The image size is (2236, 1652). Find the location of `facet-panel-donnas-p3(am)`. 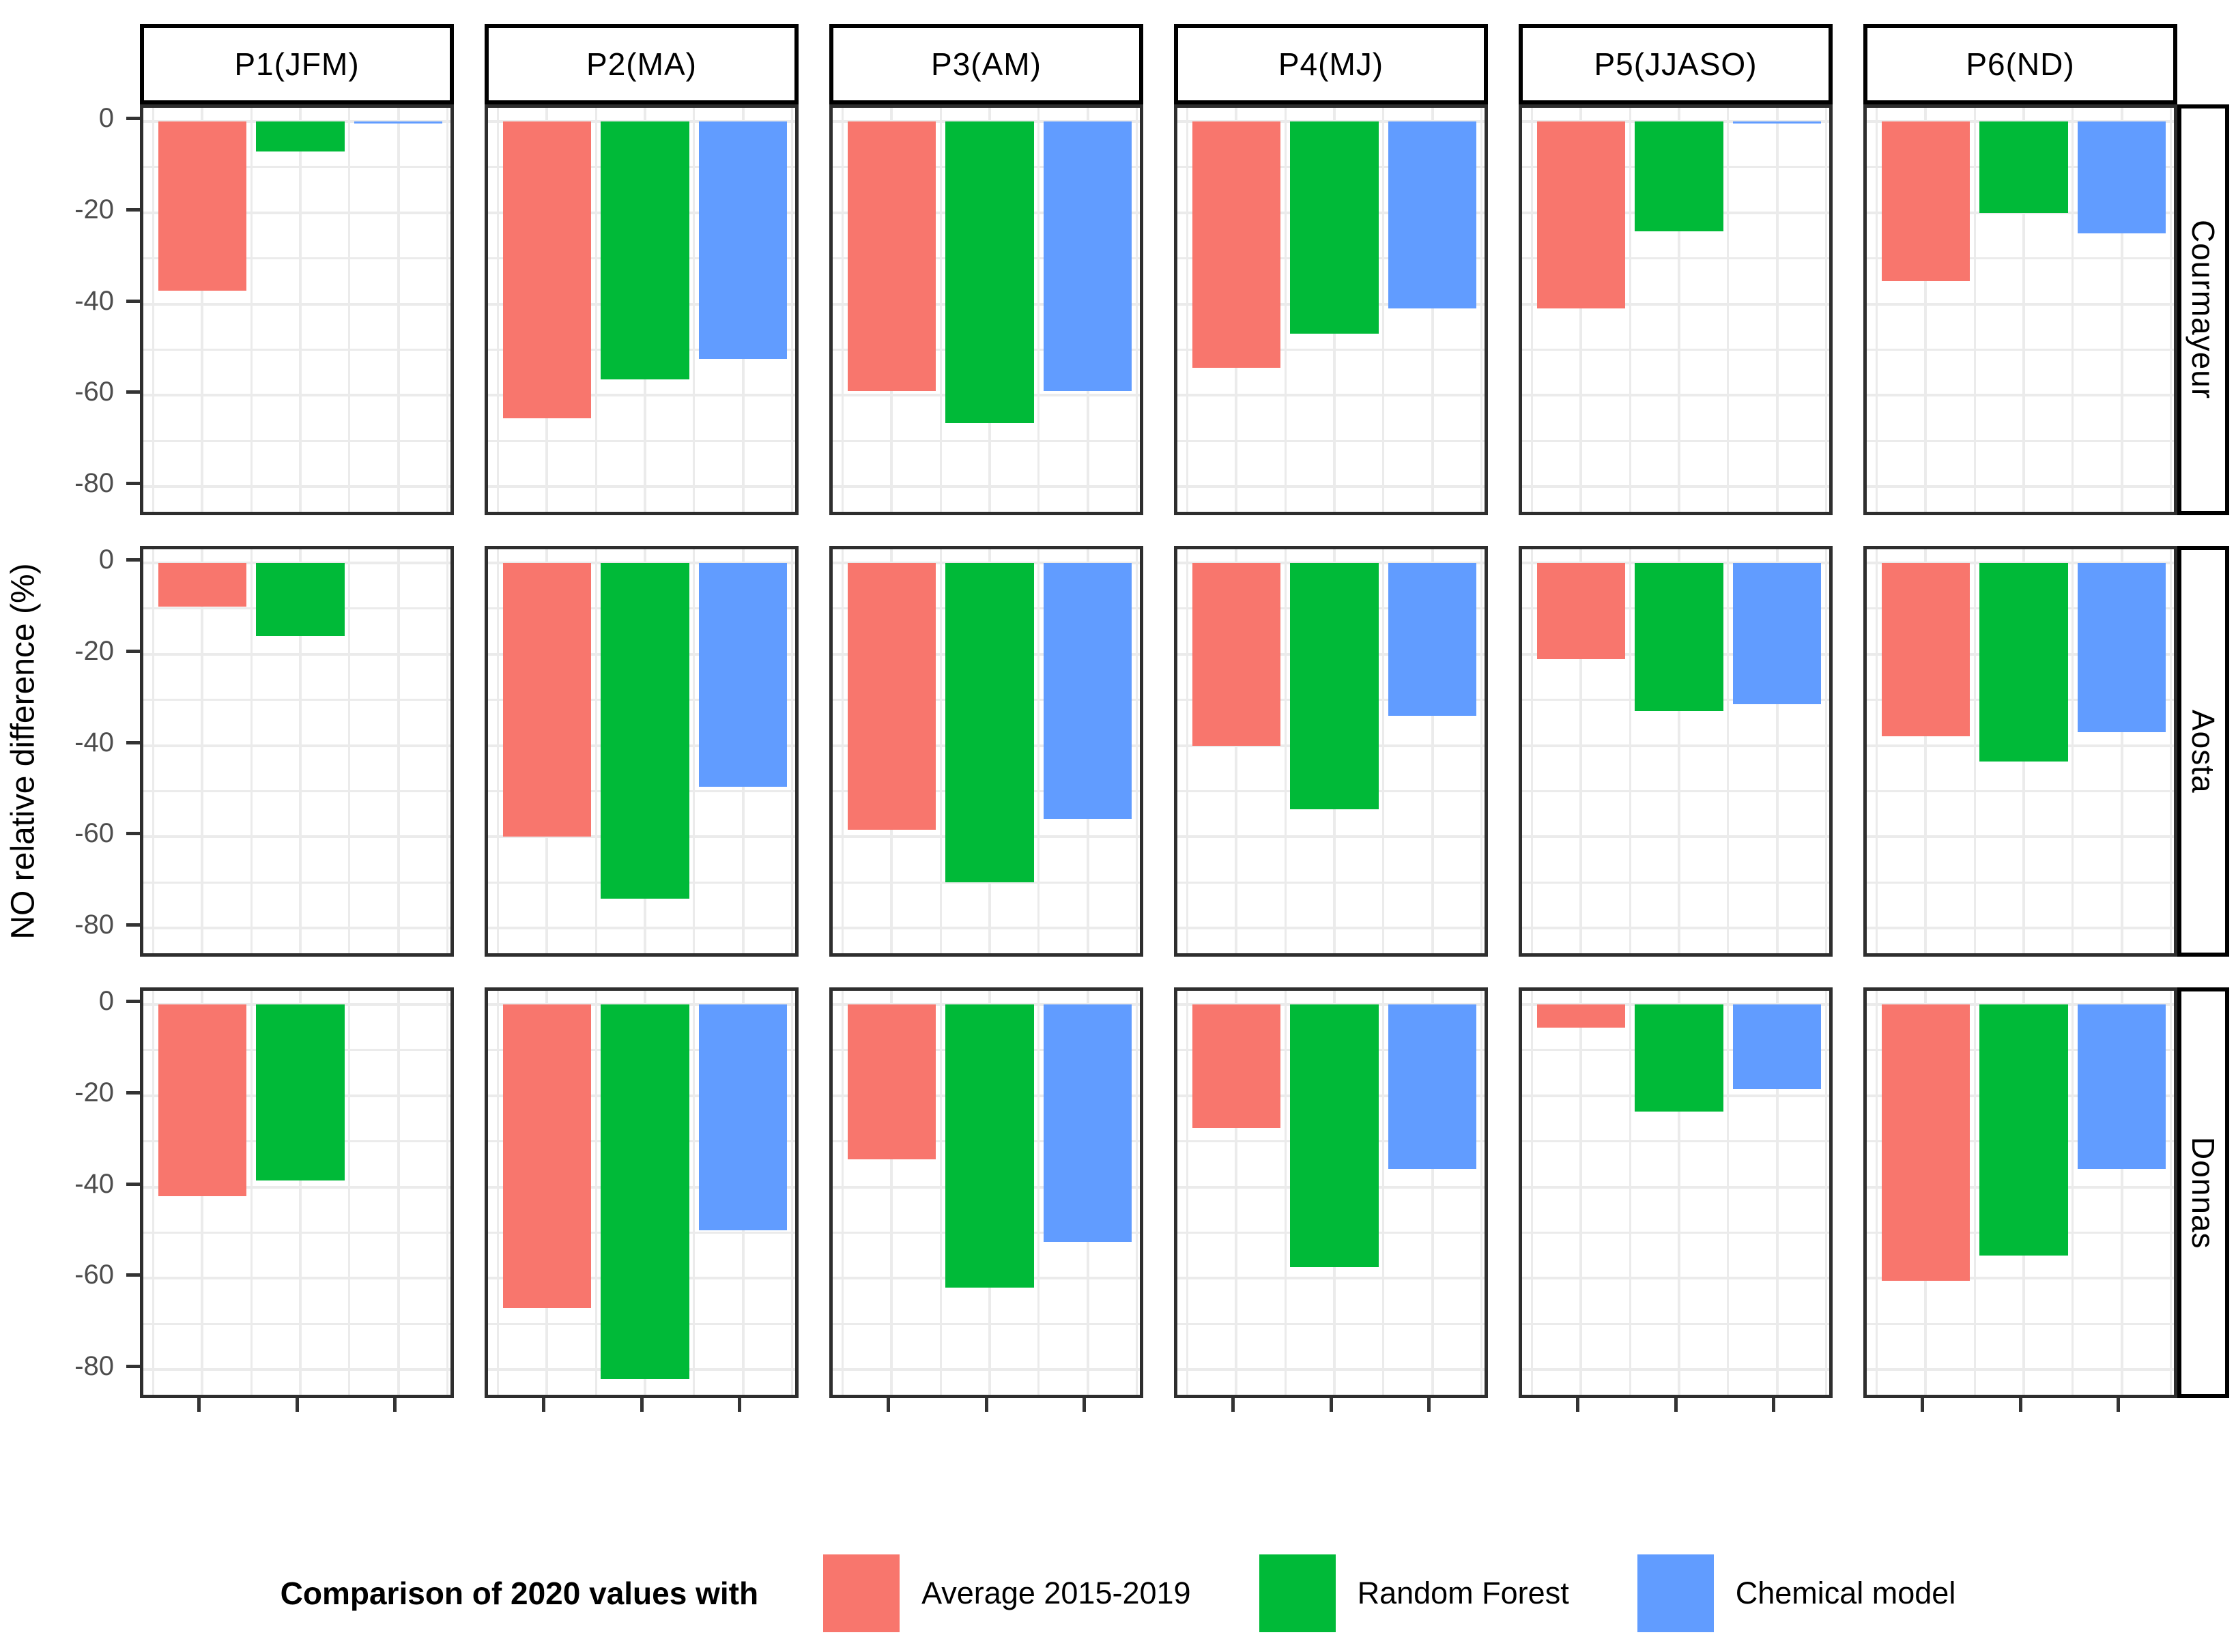

facet-panel-donnas-p3(am) is located at coordinates (986, 1192).